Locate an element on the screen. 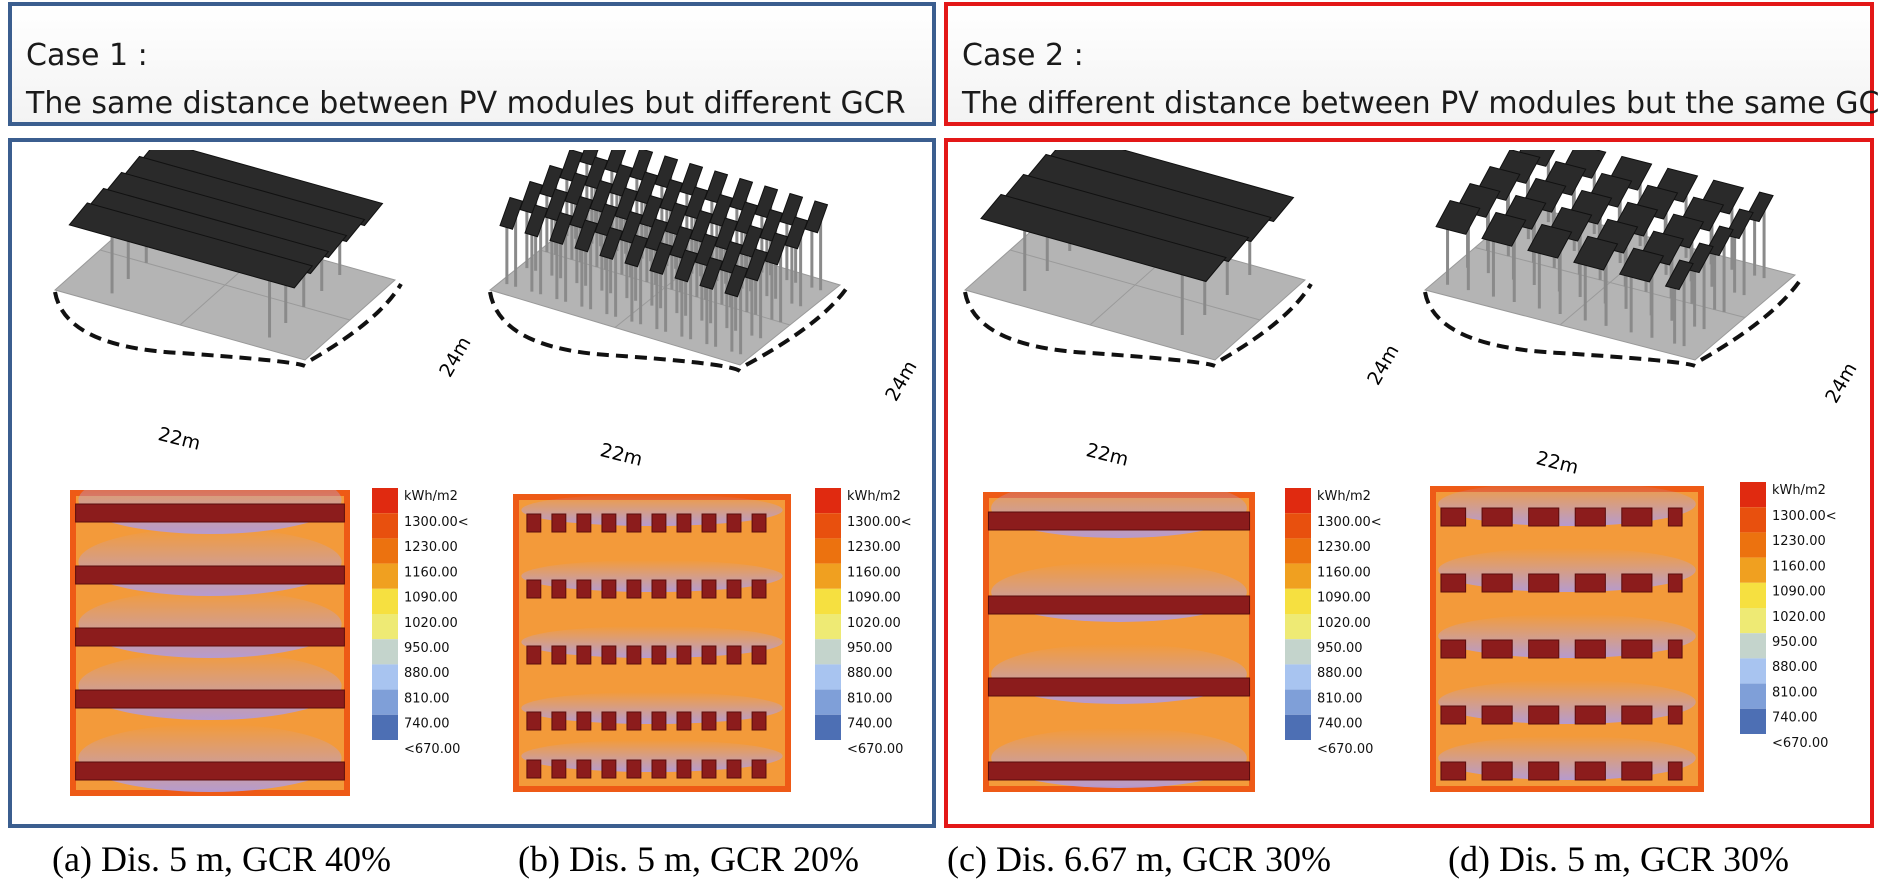 Image resolution: width=1879 pixels, height=885 pixels. caption-c: (c) Dis. 6.67 m, GCR 30% is located at coordinates (1139, 859).